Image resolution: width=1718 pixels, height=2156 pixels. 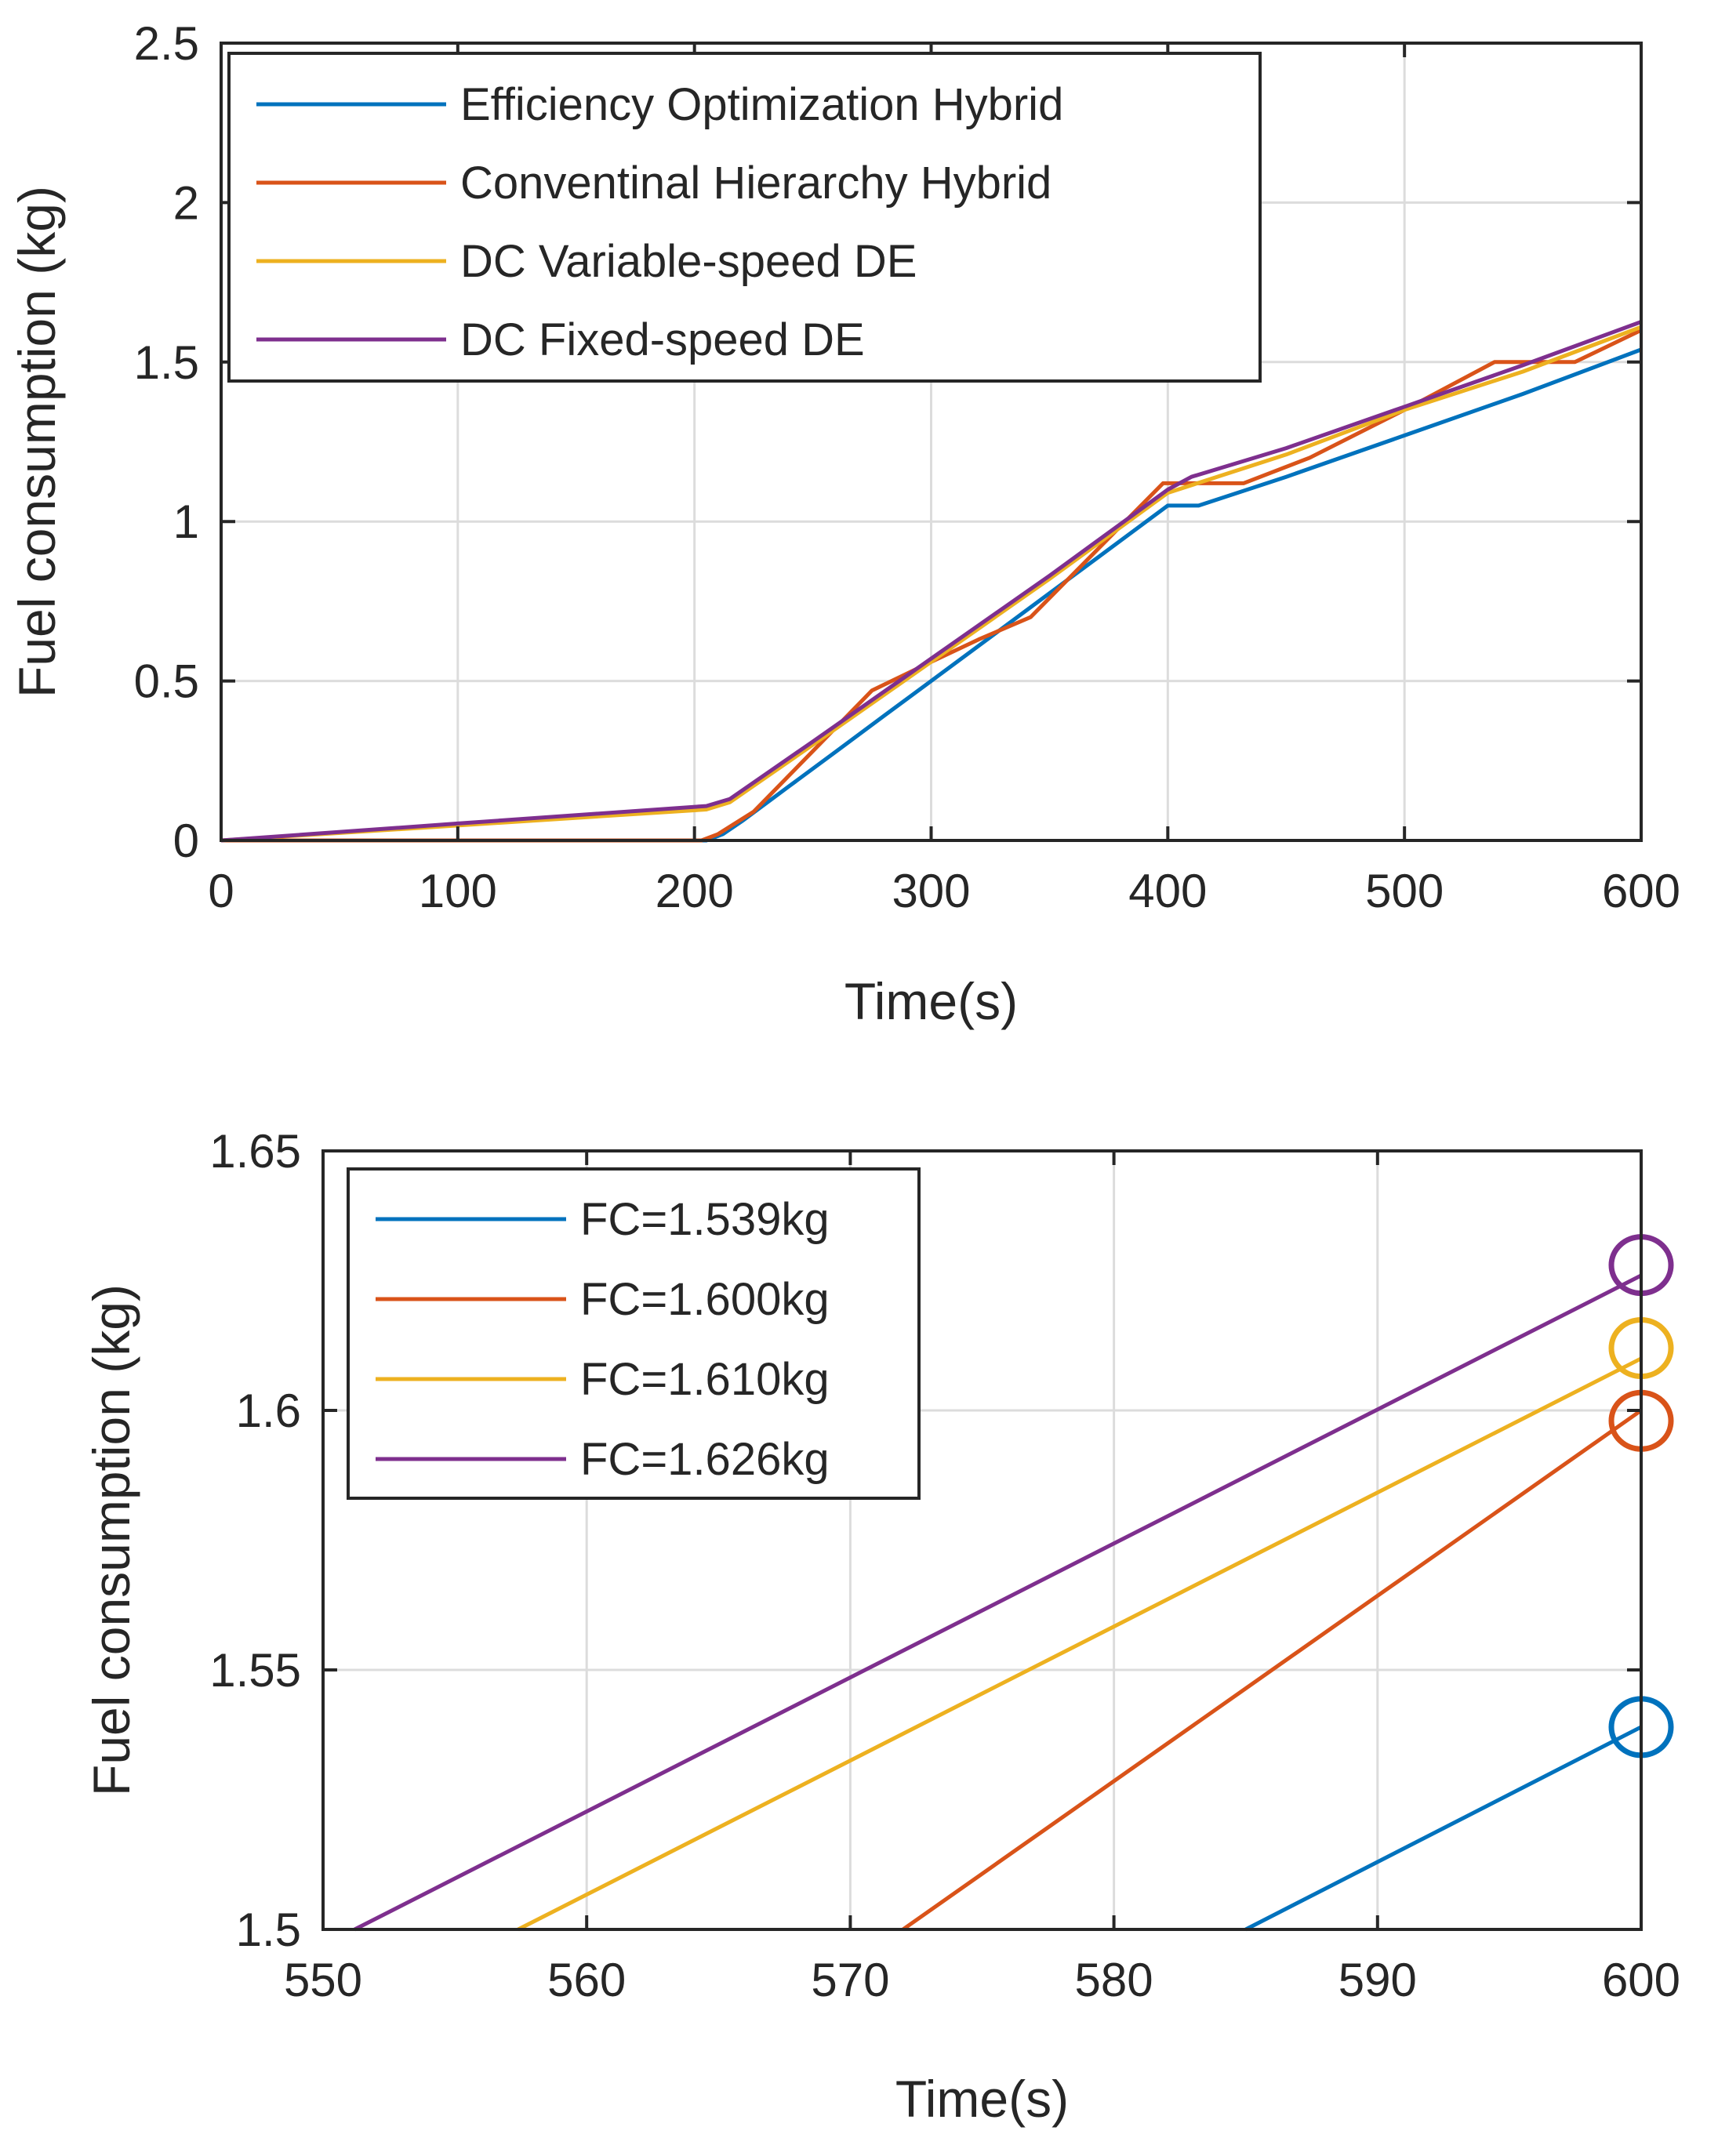 I want to click on legend: FC=1.539kg FC=1.600kg FC=1.610kg FC=1.626kg, so click(x=634, y=1333).